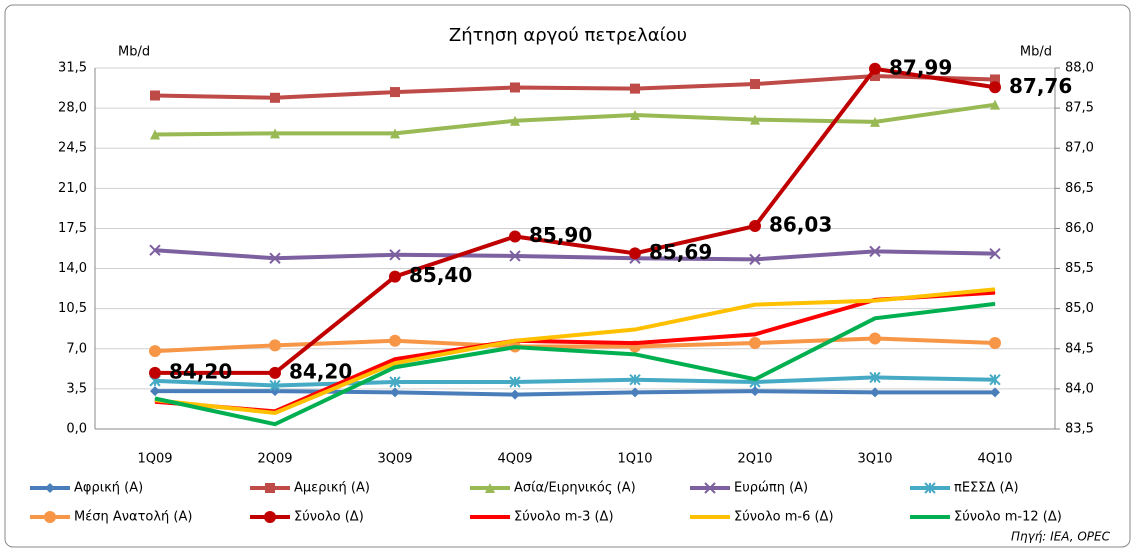 Image resolution: width=1137 pixels, height=557 pixels. What do you see at coordinates (1079, 268) in the screenshot?
I see `y2-tick-label: 85,5` at bounding box center [1079, 268].